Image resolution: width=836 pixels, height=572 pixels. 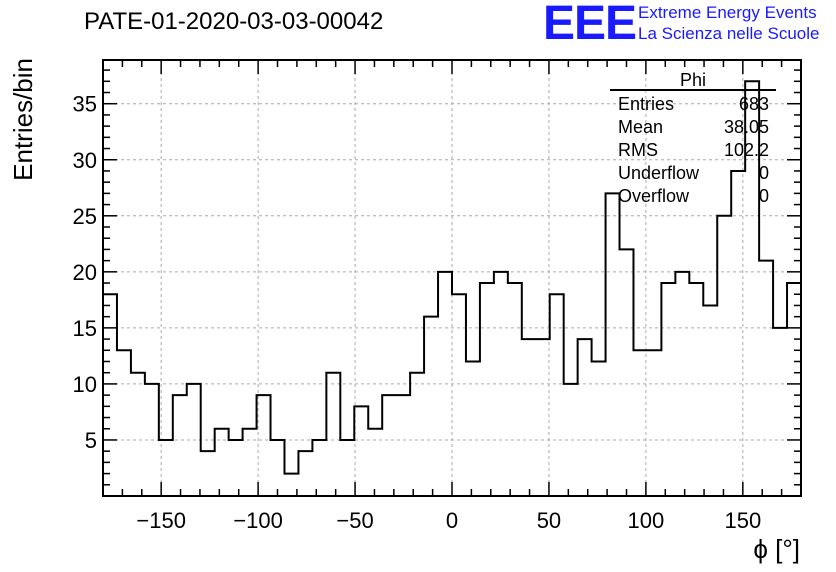 I want to click on x-tick-label: 100, so click(x=646, y=520).